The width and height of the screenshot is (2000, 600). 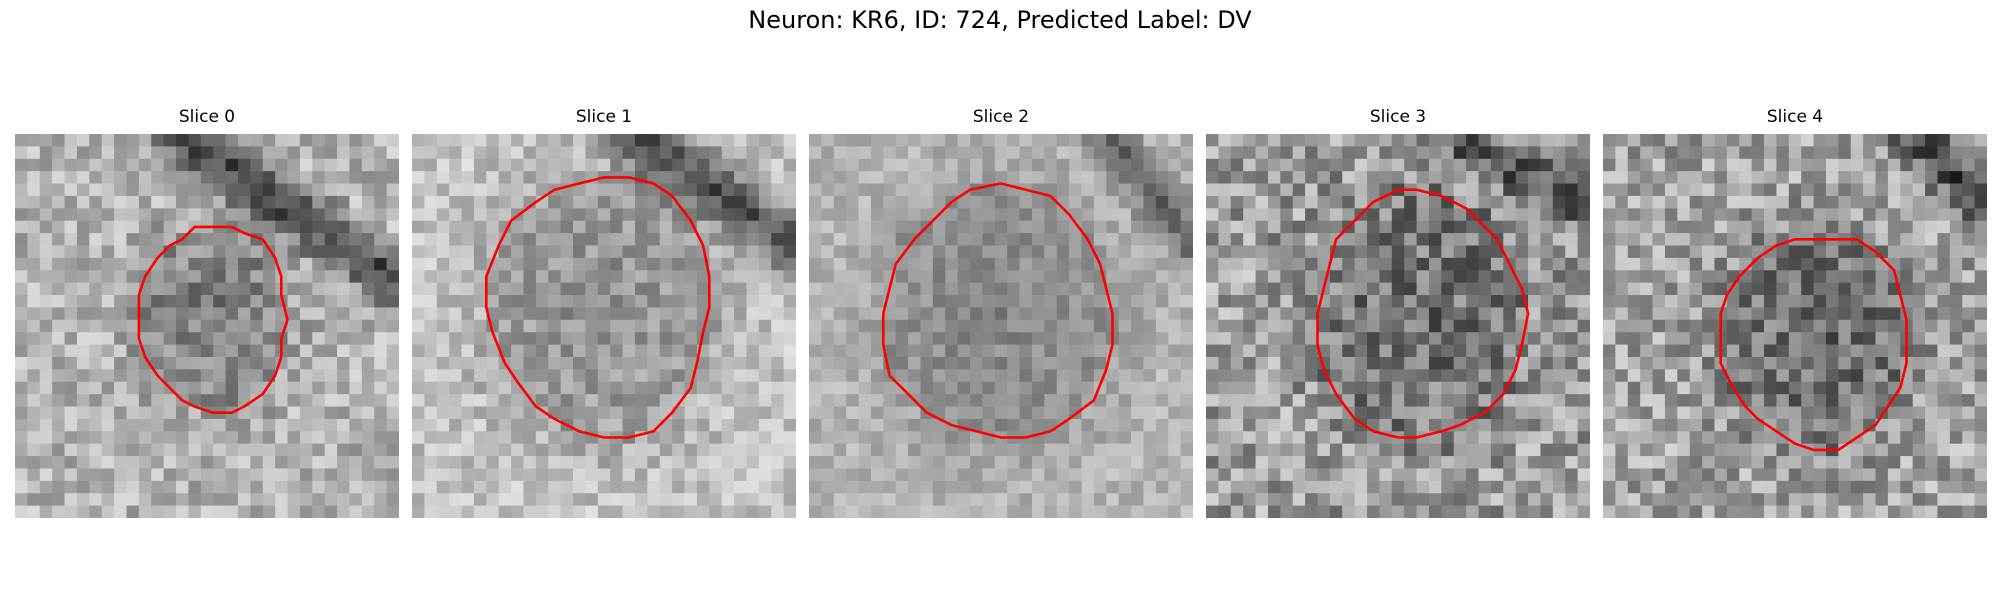 I want to click on slice-2-image, so click(x=1001, y=326).